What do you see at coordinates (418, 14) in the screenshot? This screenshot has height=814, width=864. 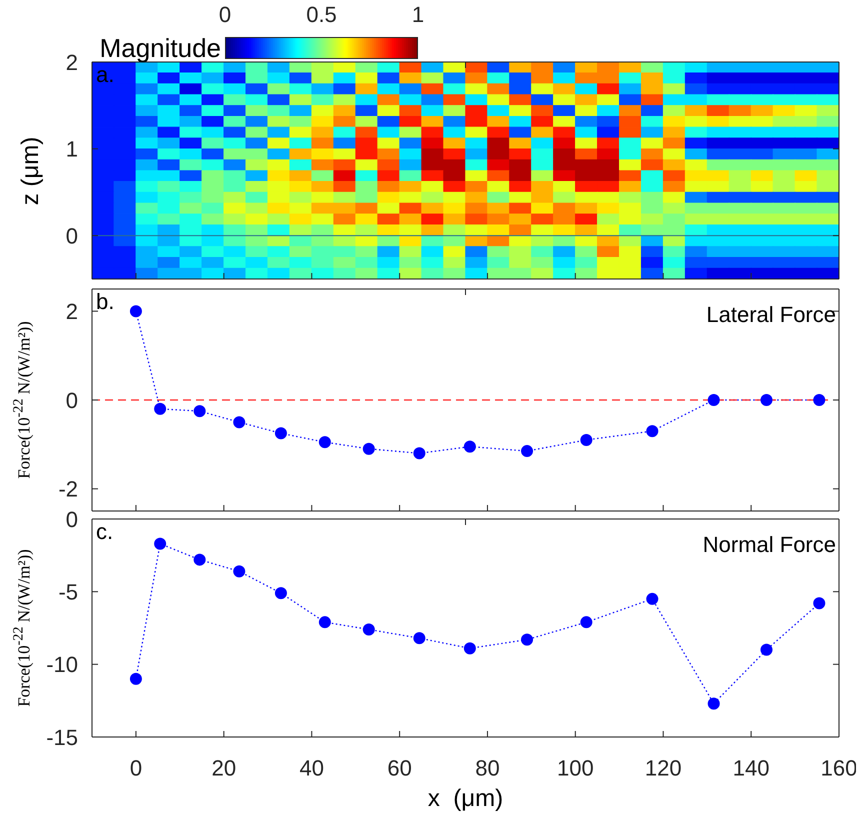 I see `color-bar-label: 1` at bounding box center [418, 14].